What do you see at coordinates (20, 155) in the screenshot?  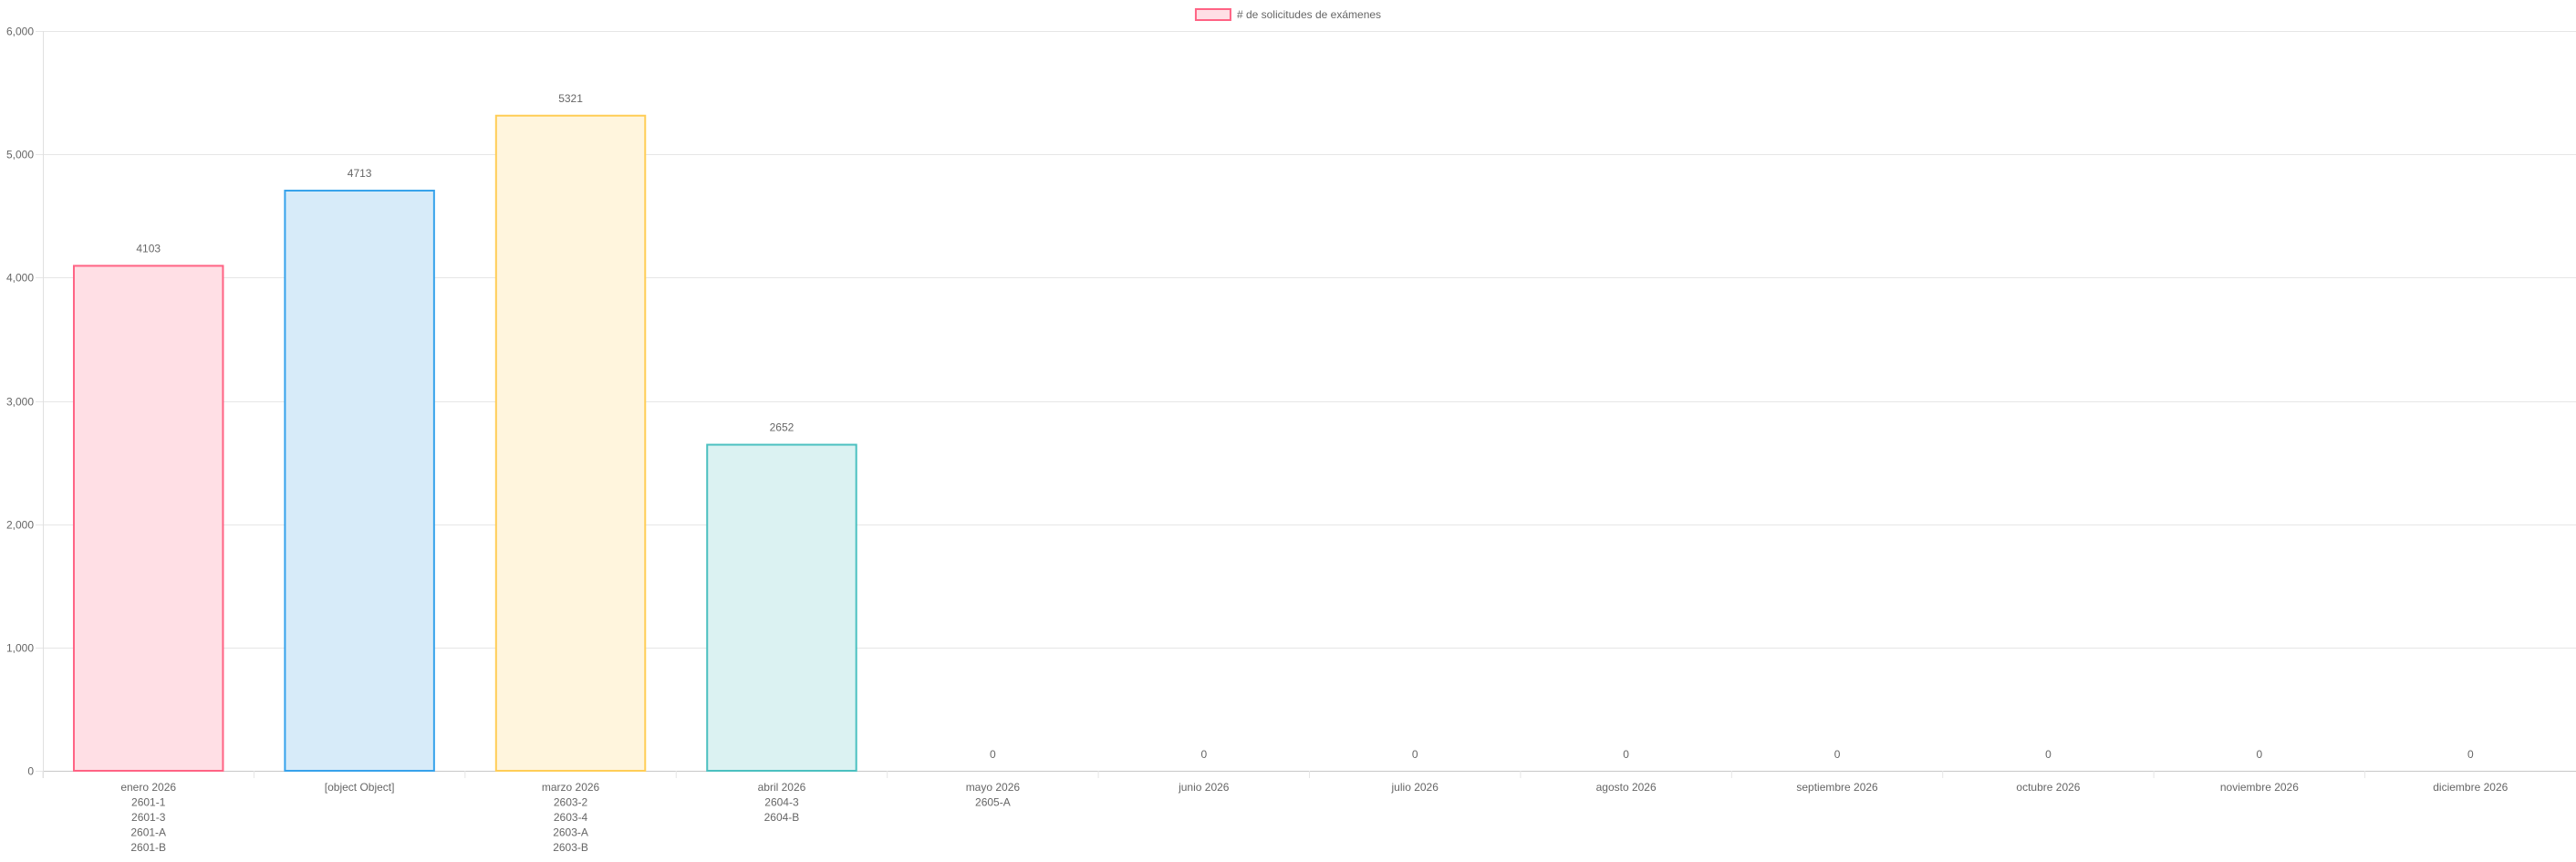 I see `y-tick-label: 5,000` at bounding box center [20, 155].